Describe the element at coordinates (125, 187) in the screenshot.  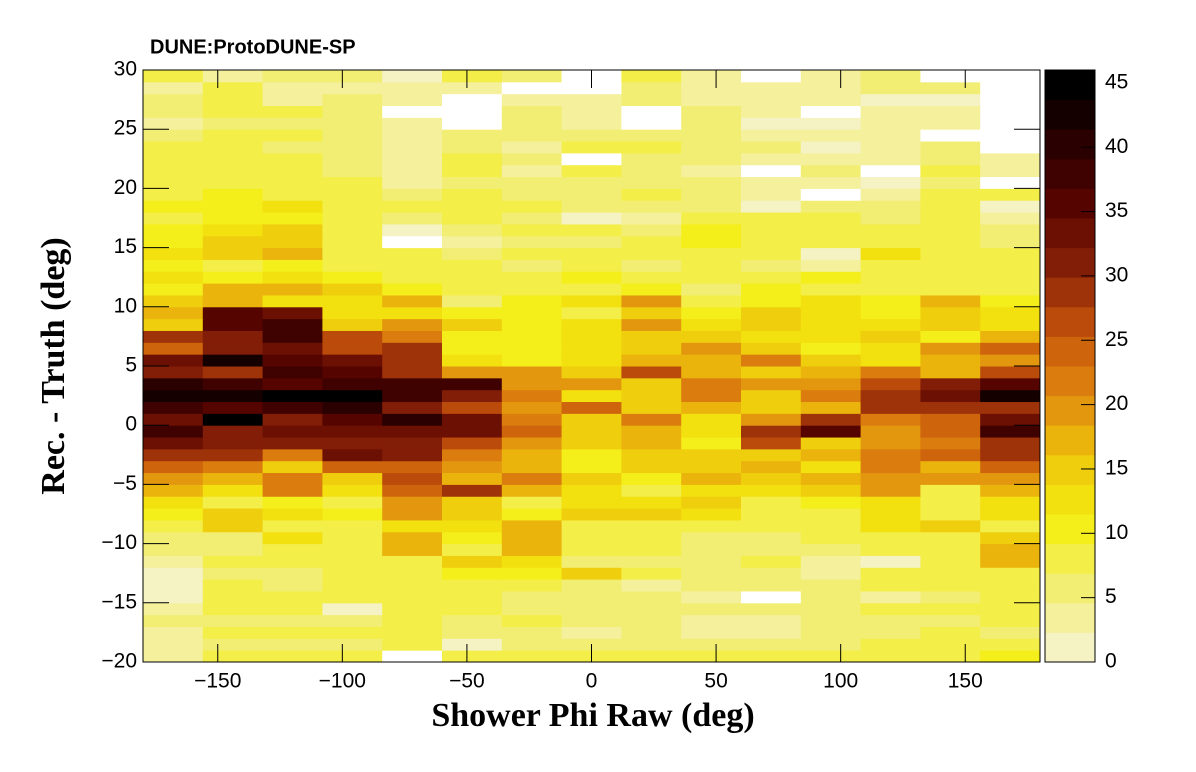
I see `y-tick-label: 20` at that location.